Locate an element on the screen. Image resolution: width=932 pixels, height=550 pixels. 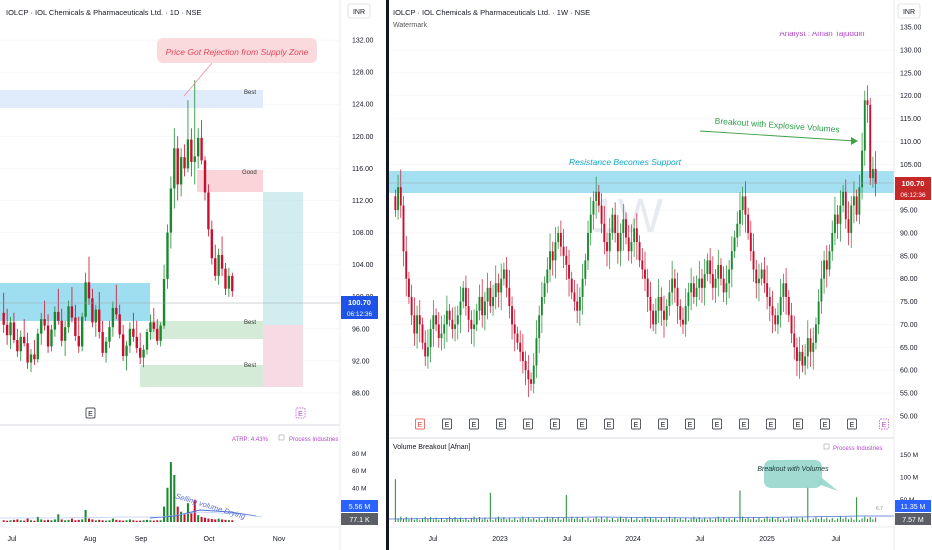
right-volume-bars is located at coordinates (635, 500).